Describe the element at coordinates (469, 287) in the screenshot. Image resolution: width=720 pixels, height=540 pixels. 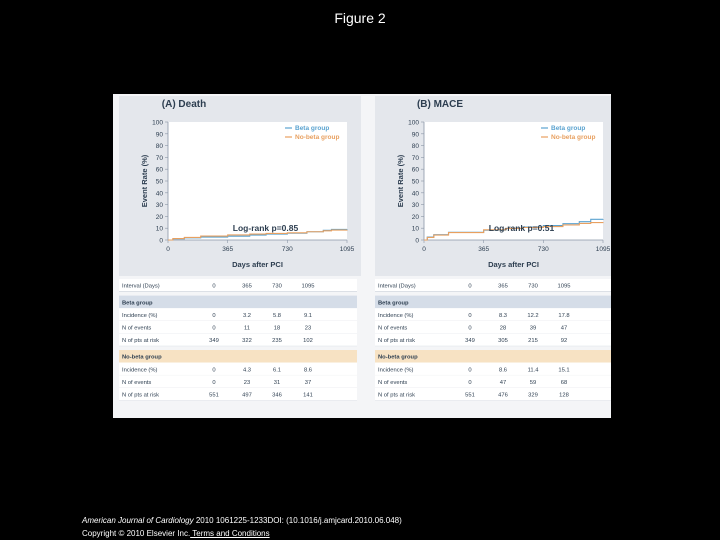
I see `table-header-cell: 0` at that location.